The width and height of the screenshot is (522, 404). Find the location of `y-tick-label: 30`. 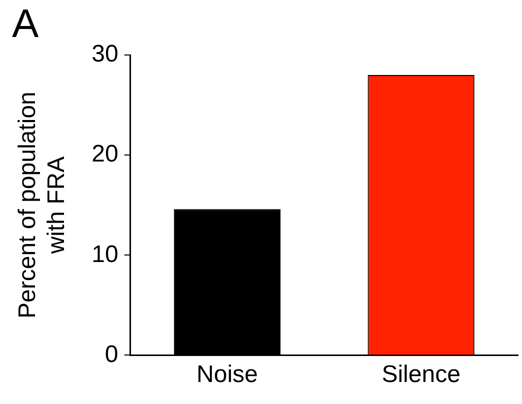

y-tick-label: 30 is located at coordinates (105, 54).